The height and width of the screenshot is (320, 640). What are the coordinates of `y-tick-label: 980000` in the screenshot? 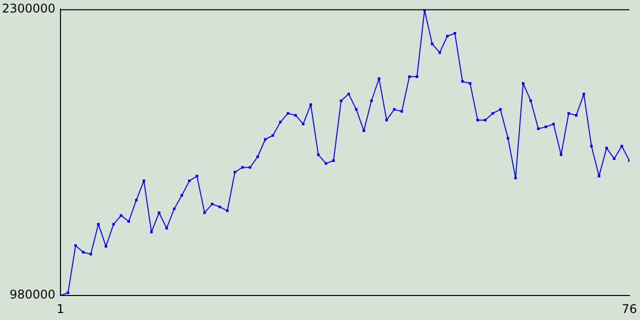 It's located at (33, 295).